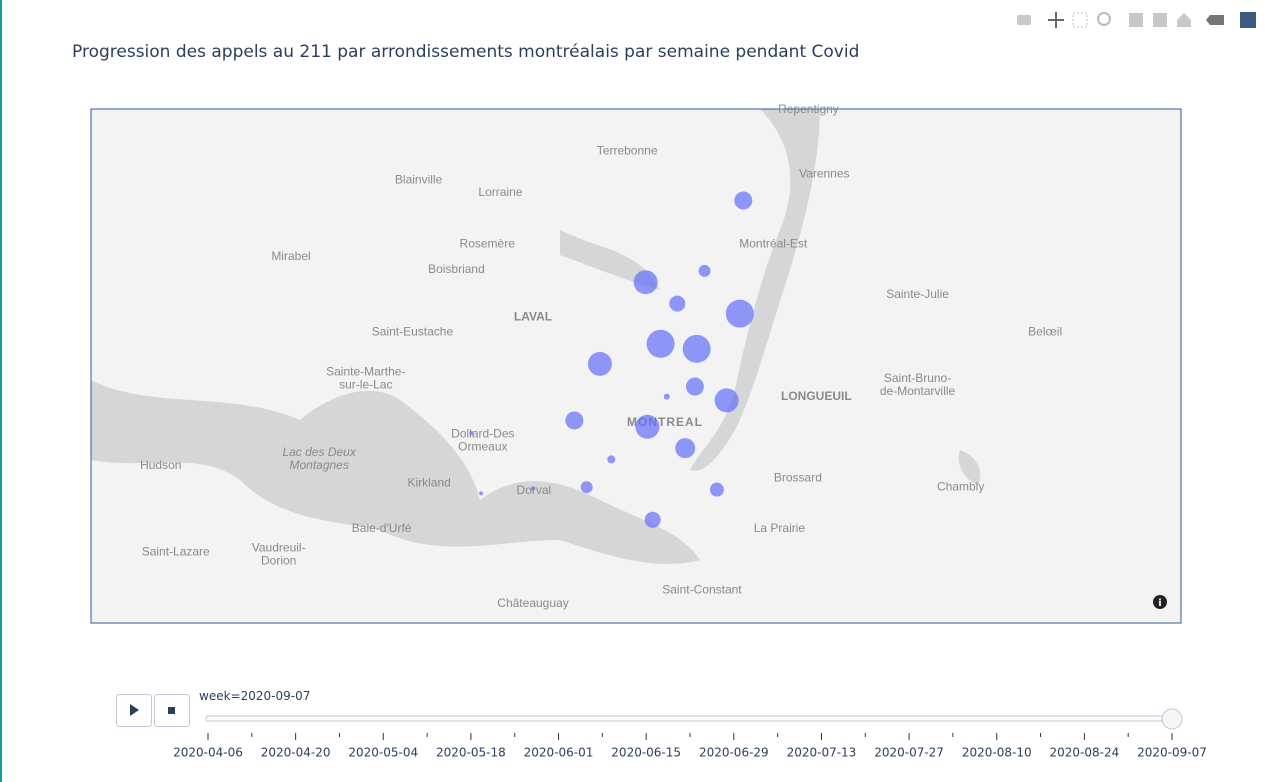 The height and width of the screenshot is (782, 1267). What do you see at coordinates (997, 753) in the screenshot?
I see `slider-tick-label: 2020-08-10` at bounding box center [997, 753].